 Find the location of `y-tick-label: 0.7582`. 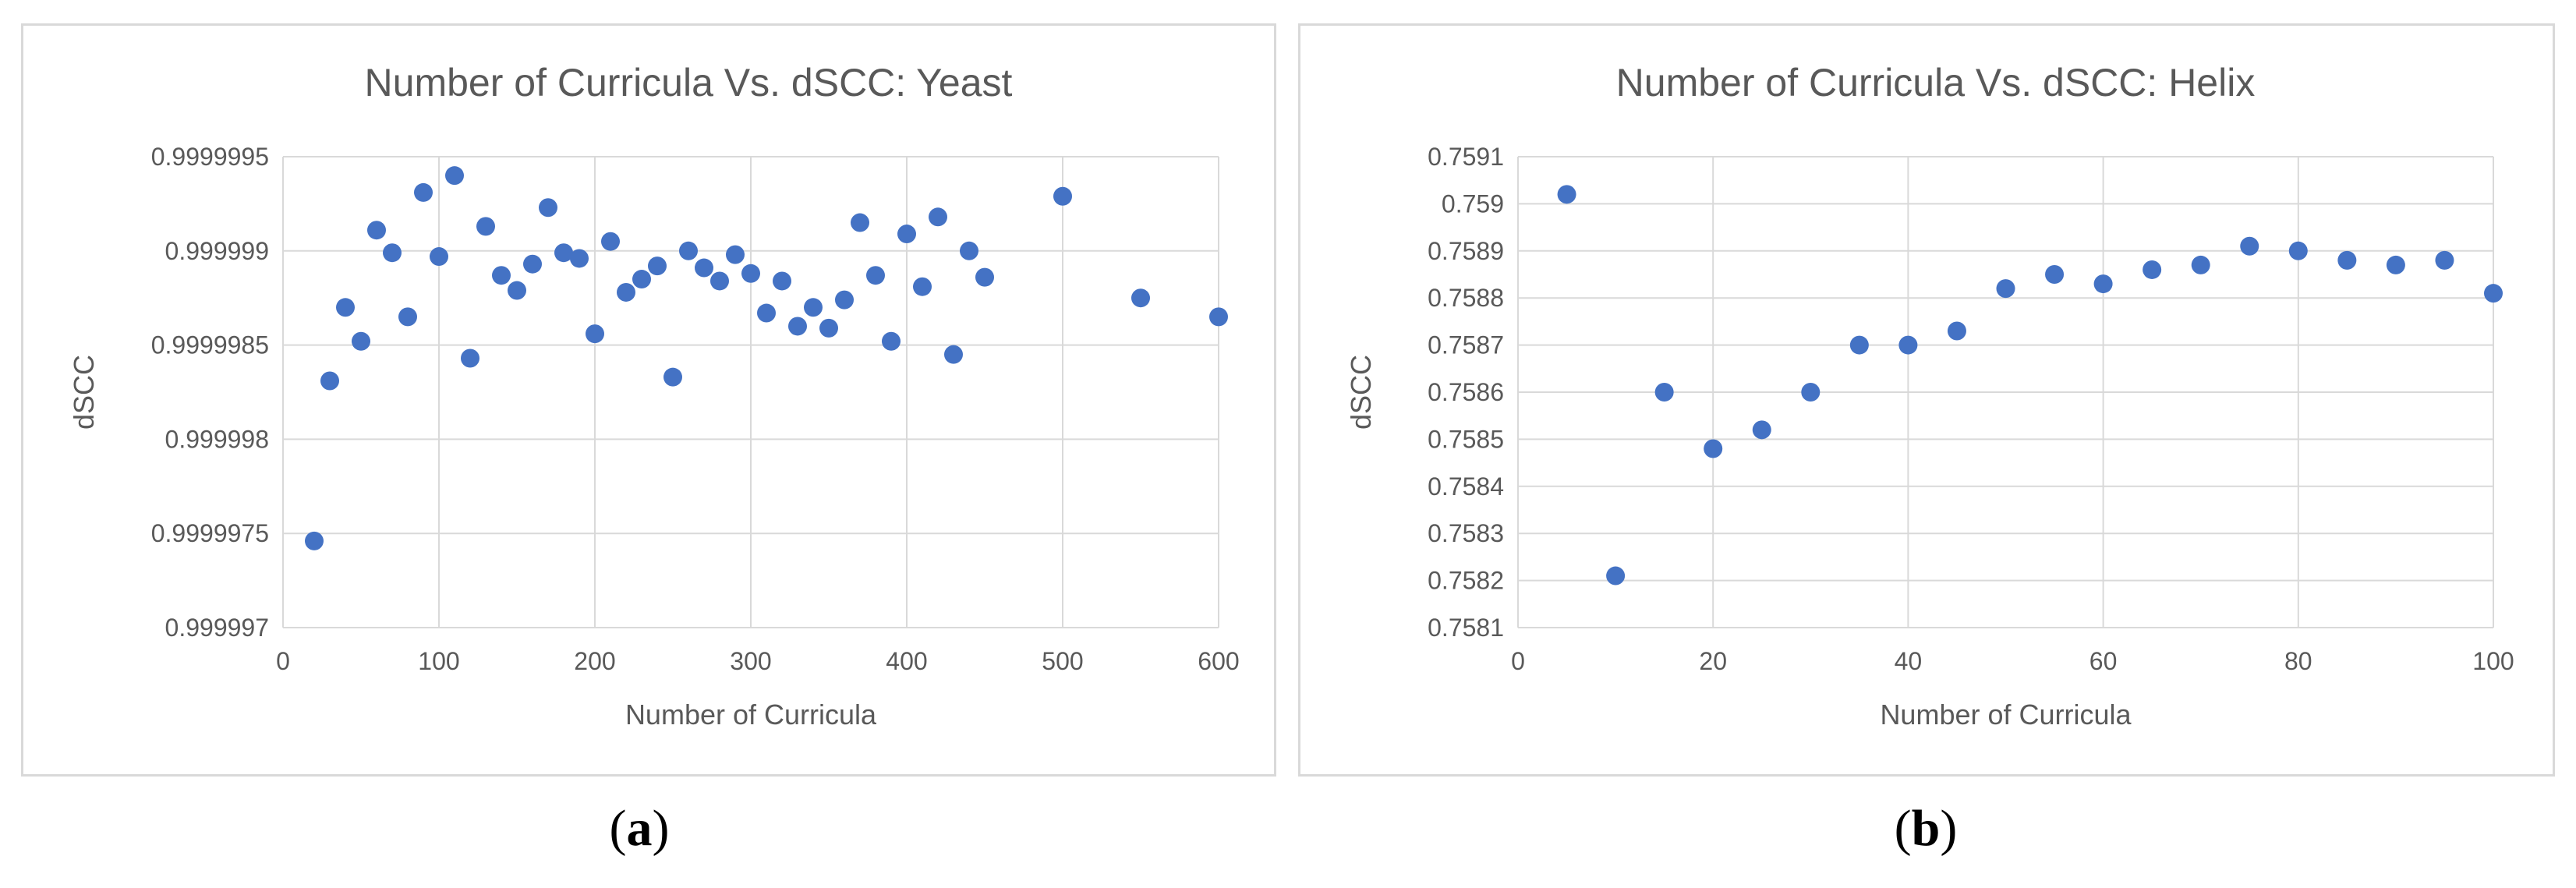

y-tick-label: 0.7582 is located at coordinates (1466, 581).